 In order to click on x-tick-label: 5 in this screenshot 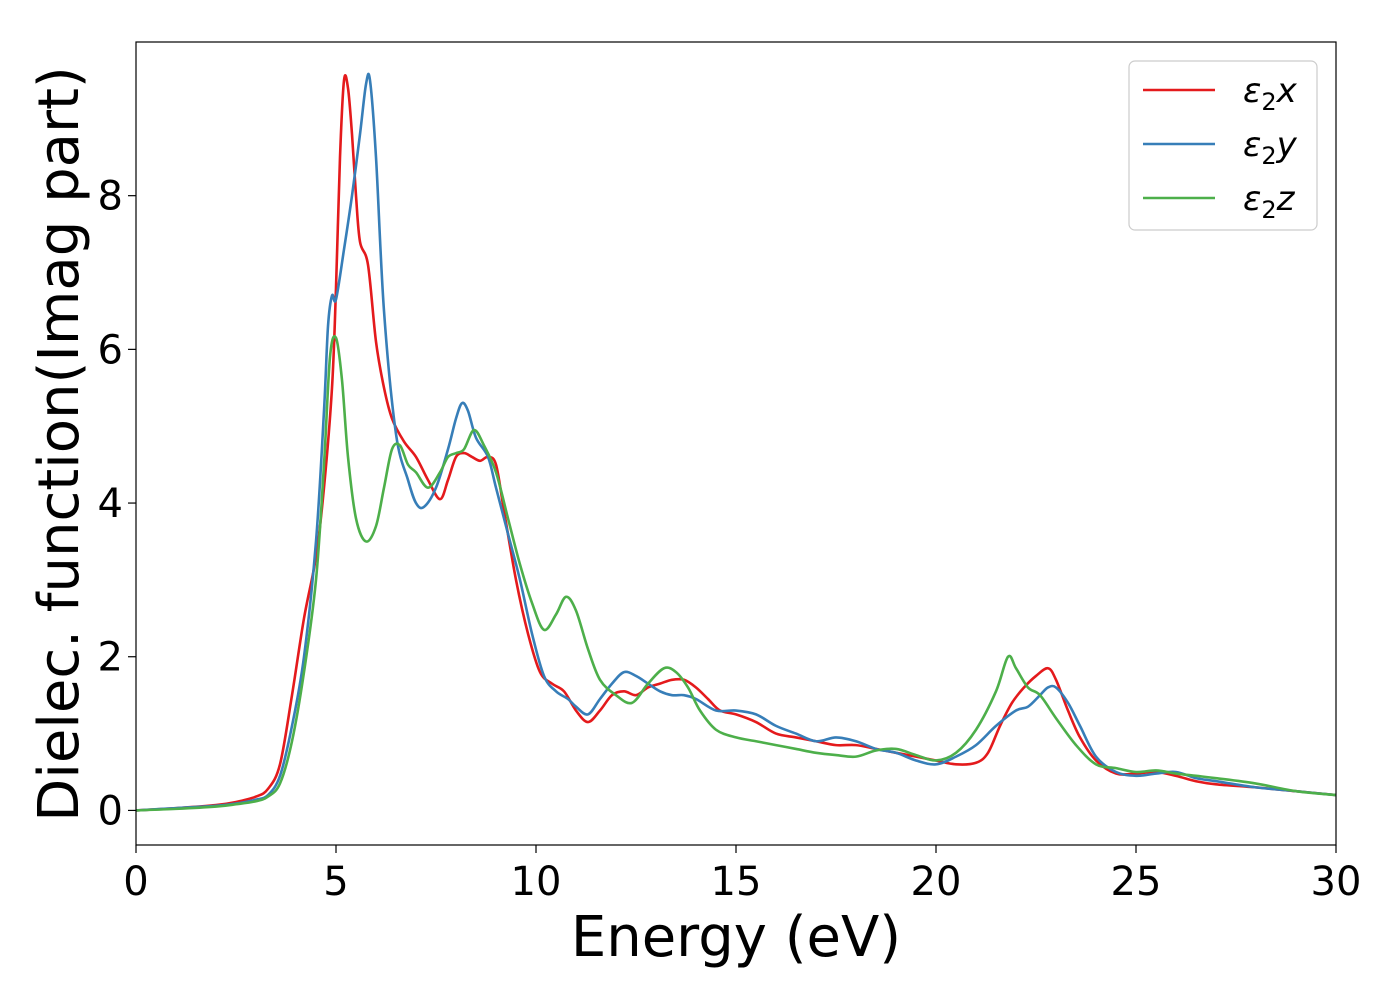, I will do `click(335, 882)`.